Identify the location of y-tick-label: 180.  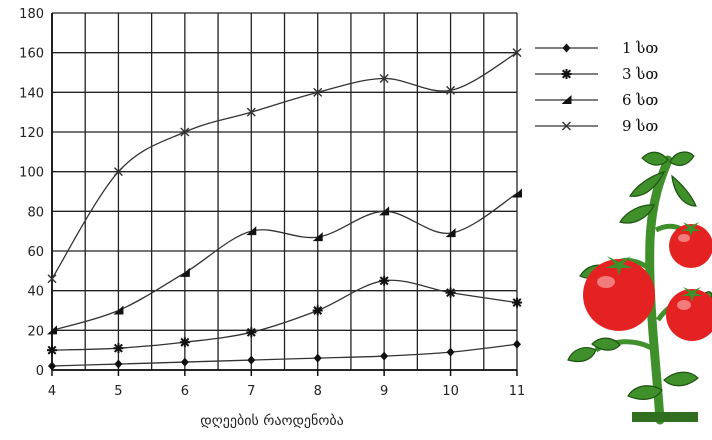
(31, 14).